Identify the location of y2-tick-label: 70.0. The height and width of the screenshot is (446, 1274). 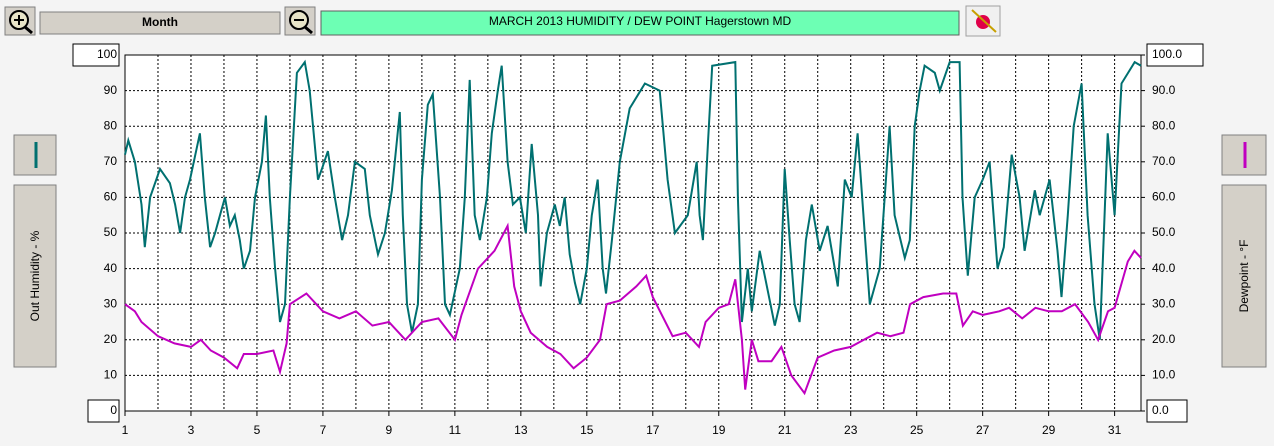
(1164, 161).